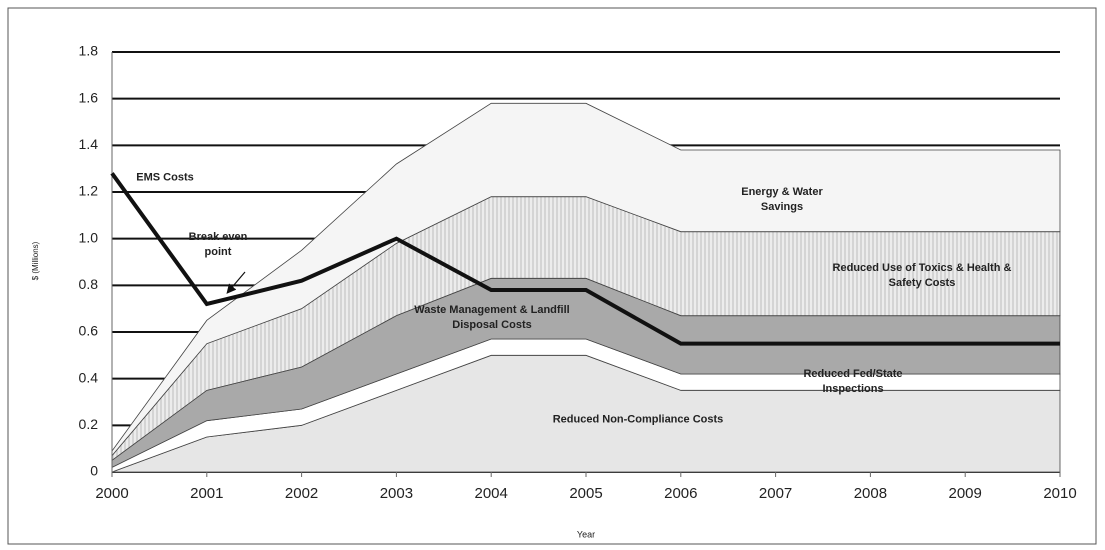 The width and height of the screenshot is (1105, 550). I want to click on y-tick-label: 0.8, so click(89, 284).